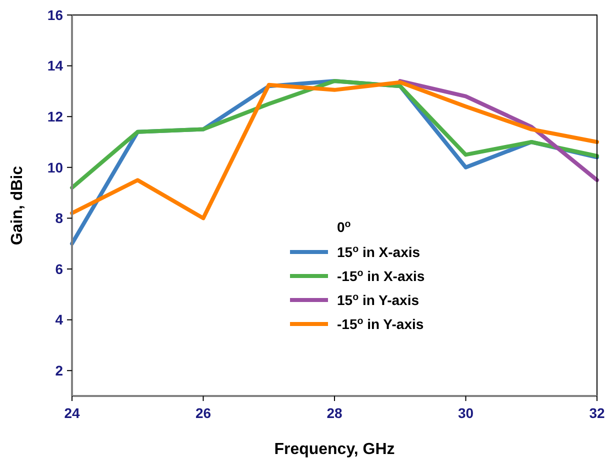 The image size is (607, 466). Describe the element at coordinates (381, 275) in the screenshot. I see `legend-label: -15$^{o}$ in X-axis` at that location.